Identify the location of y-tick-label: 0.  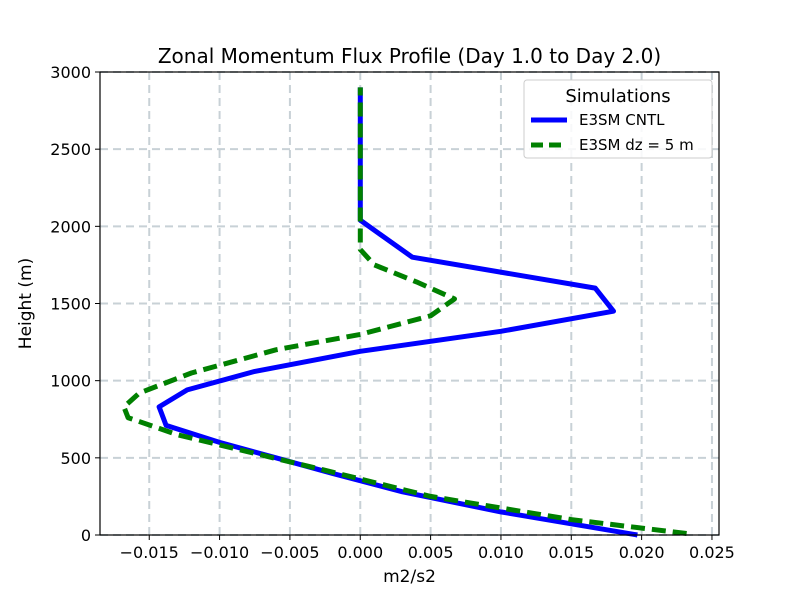
(86, 535).